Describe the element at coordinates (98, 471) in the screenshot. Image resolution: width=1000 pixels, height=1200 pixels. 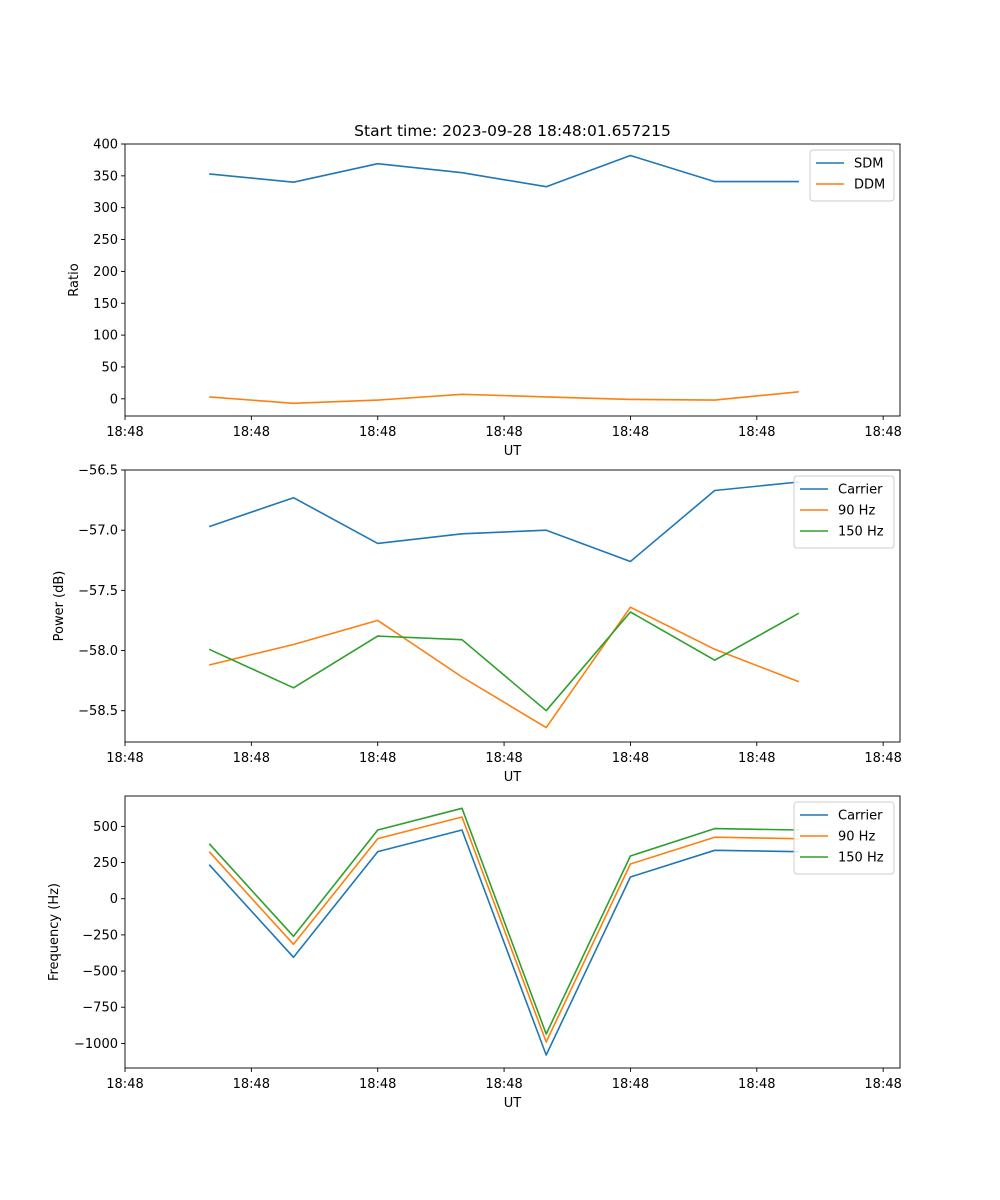
I see `y-tick-label: −56.5` at that location.